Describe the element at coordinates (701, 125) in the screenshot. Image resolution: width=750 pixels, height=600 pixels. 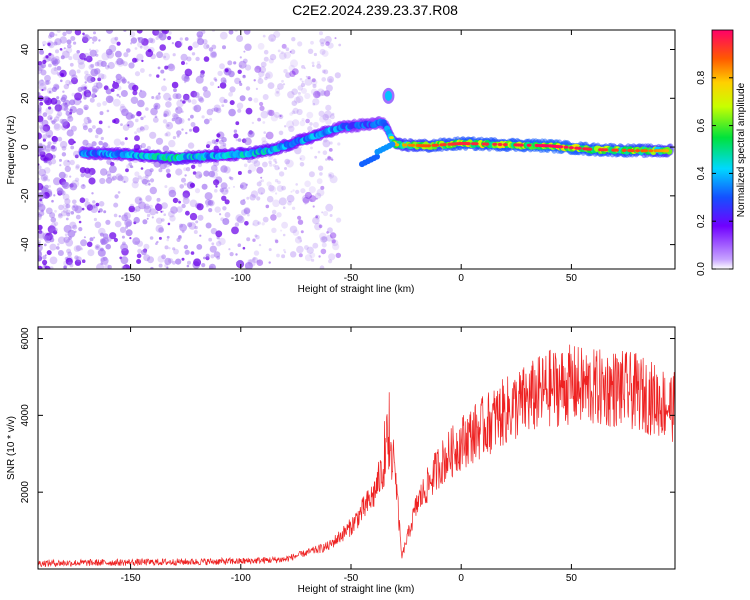
I see `colorbar-tick-label: 0.6` at that location.